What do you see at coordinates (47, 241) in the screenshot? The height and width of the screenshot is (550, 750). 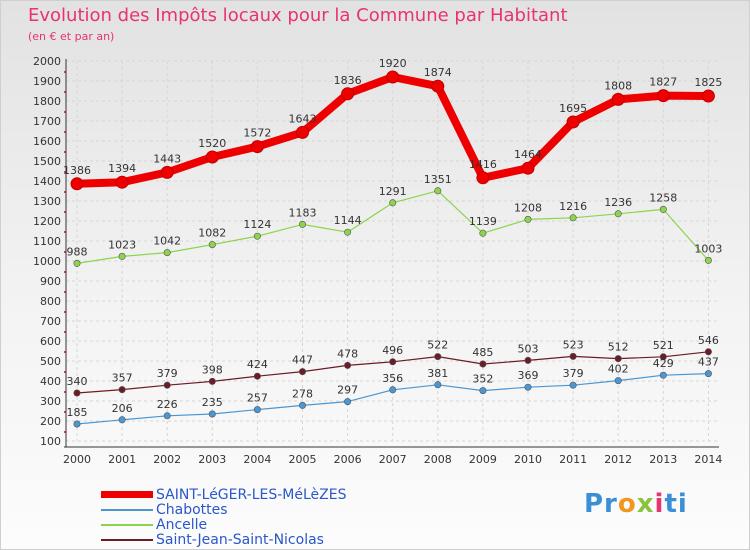 I see `y-tick-label: 1100` at bounding box center [47, 241].